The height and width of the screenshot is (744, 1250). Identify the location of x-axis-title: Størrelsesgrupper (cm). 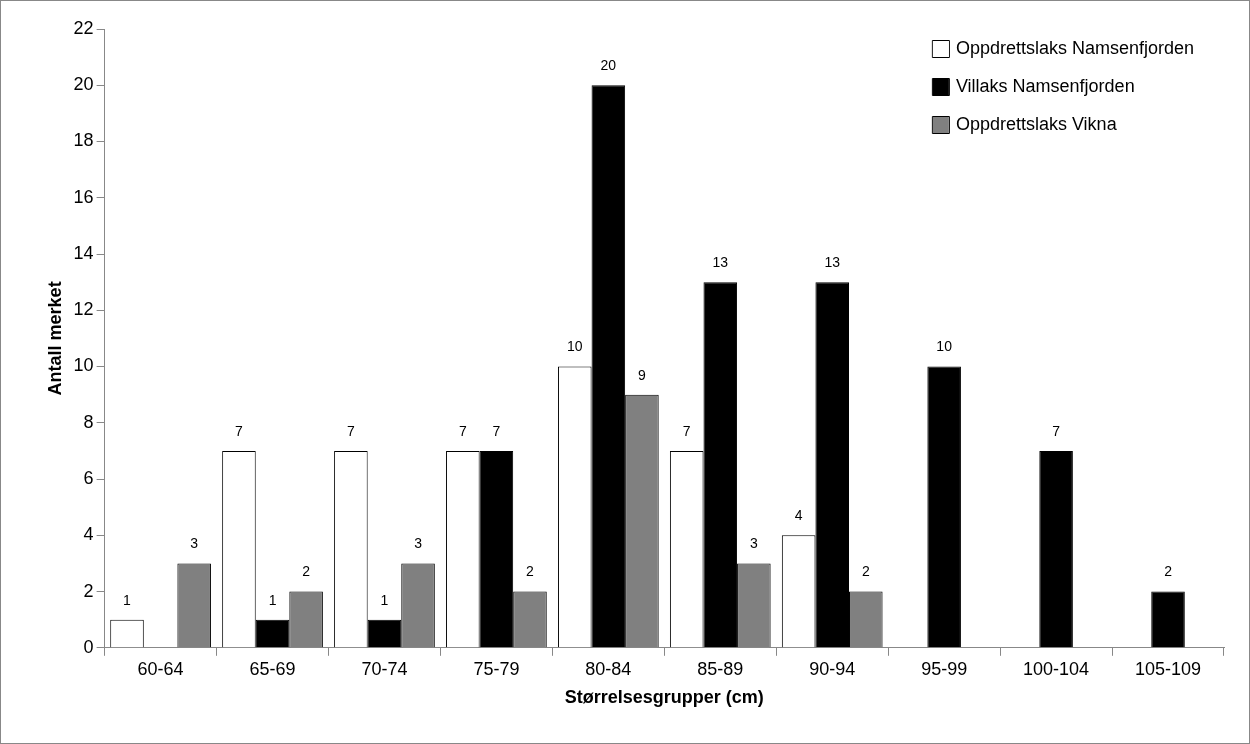
(664, 697).